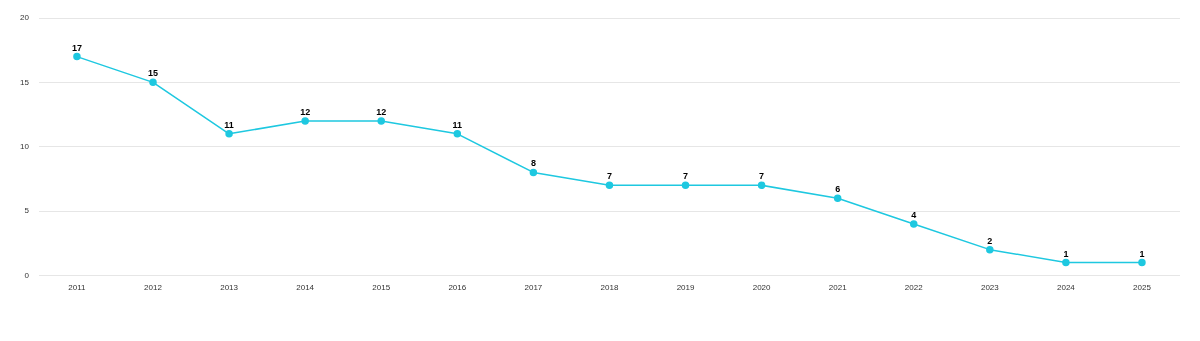 The width and height of the screenshot is (1200, 341). I want to click on x-tick-label: 2020, so click(762, 288).